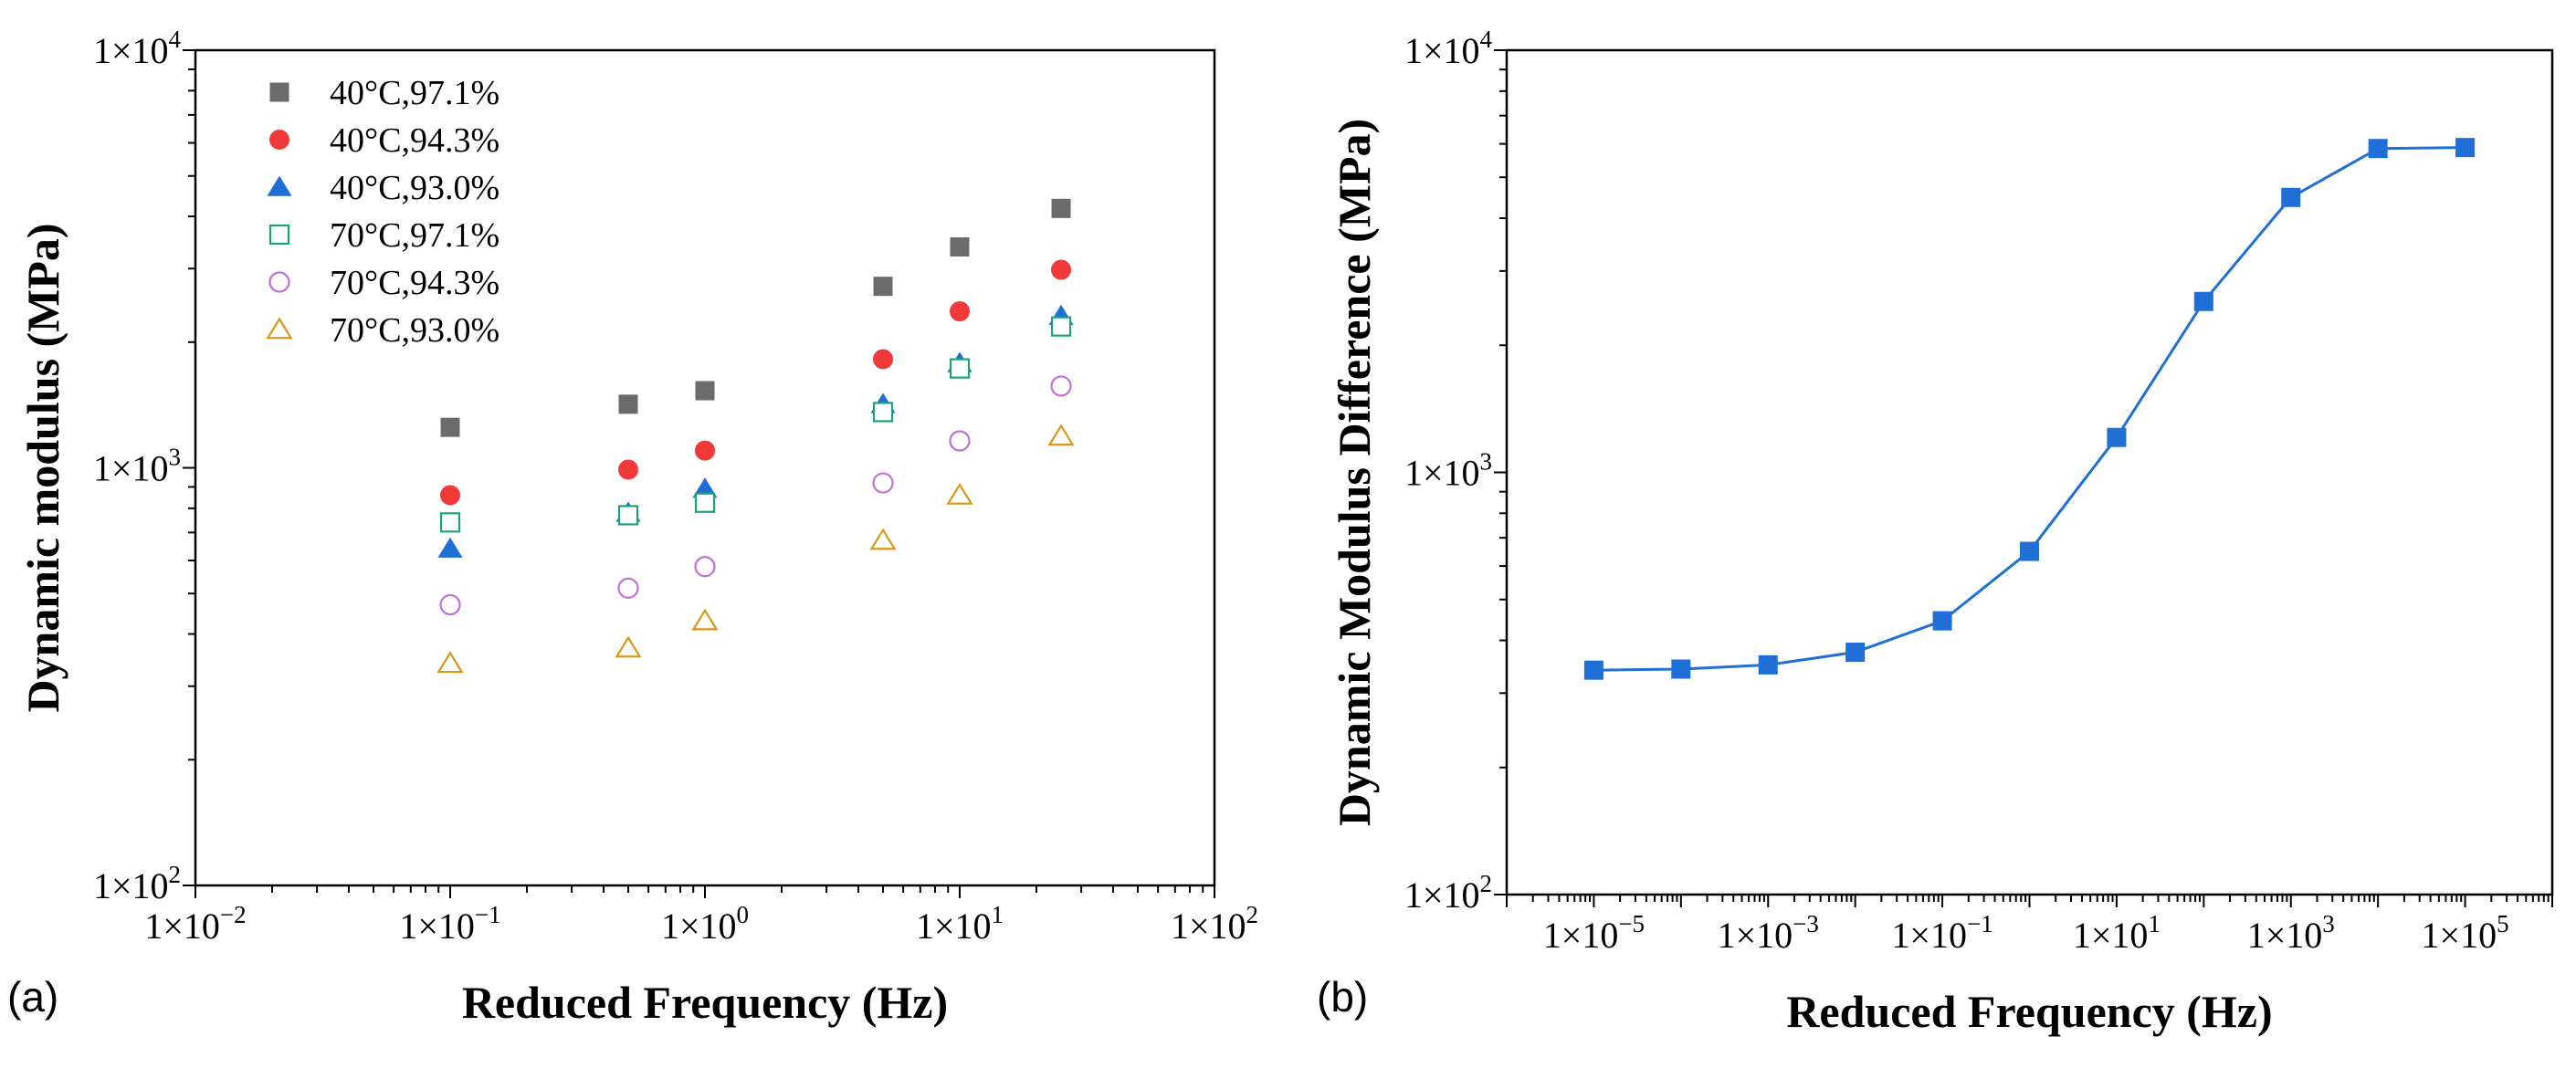 The width and height of the screenshot is (2576, 1068). Describe the element at coordinates (1594, 933) in the screenshot. I see `x-tick-label: 1×10⁻⁵` at that location.